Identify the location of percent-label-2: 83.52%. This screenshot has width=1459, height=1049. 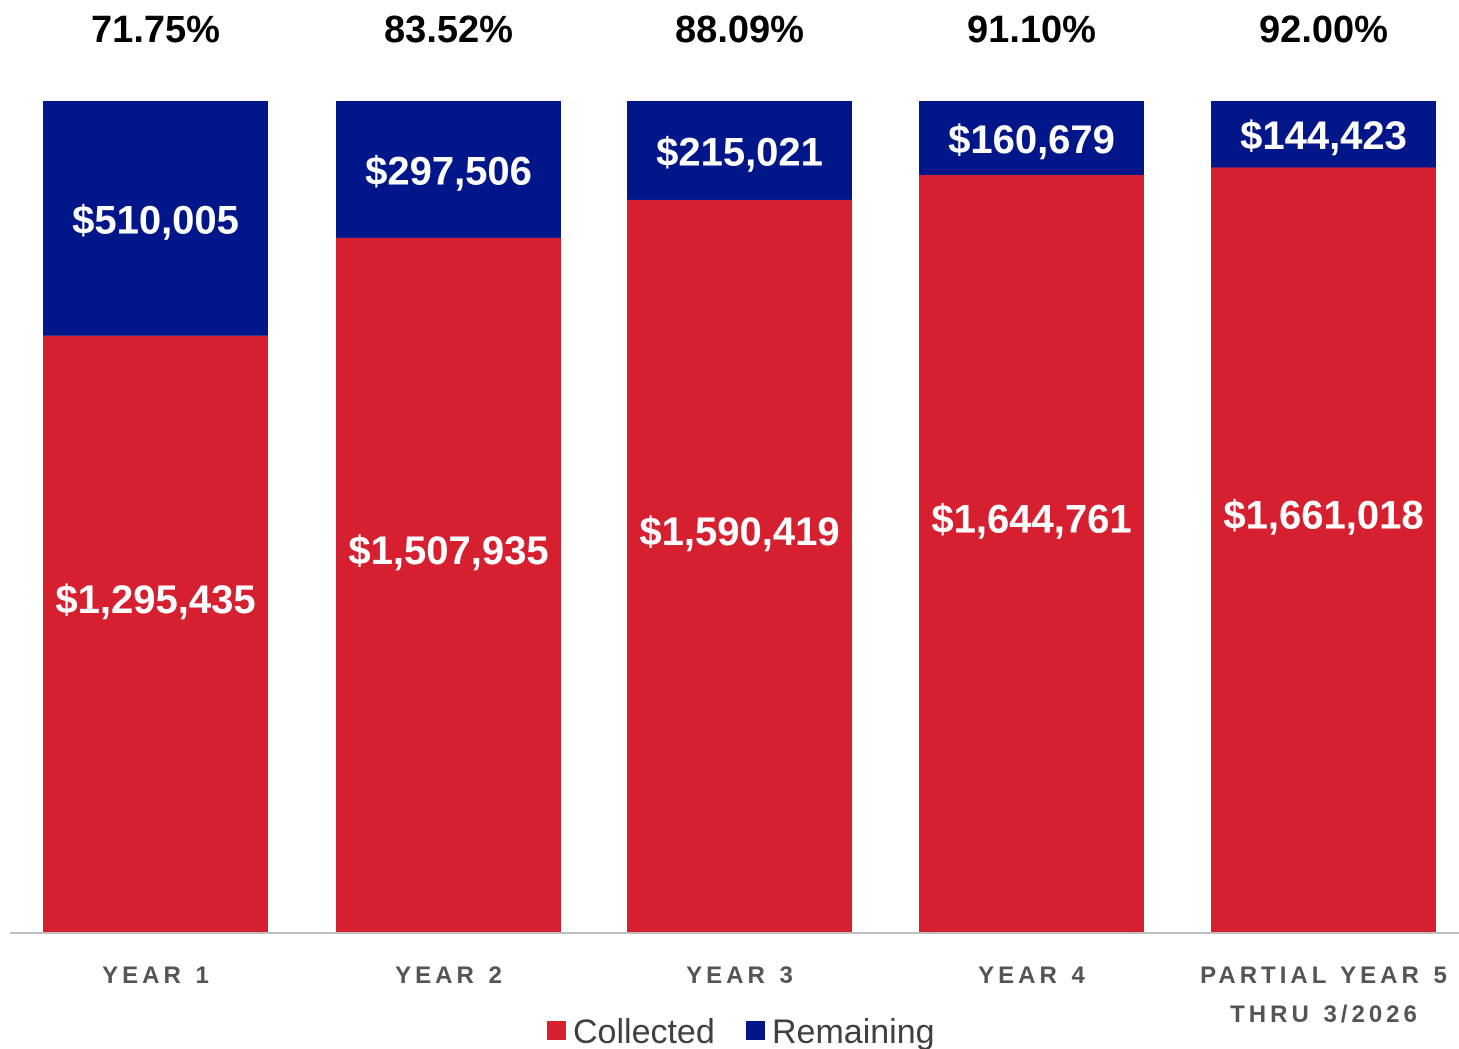
(448, 30).